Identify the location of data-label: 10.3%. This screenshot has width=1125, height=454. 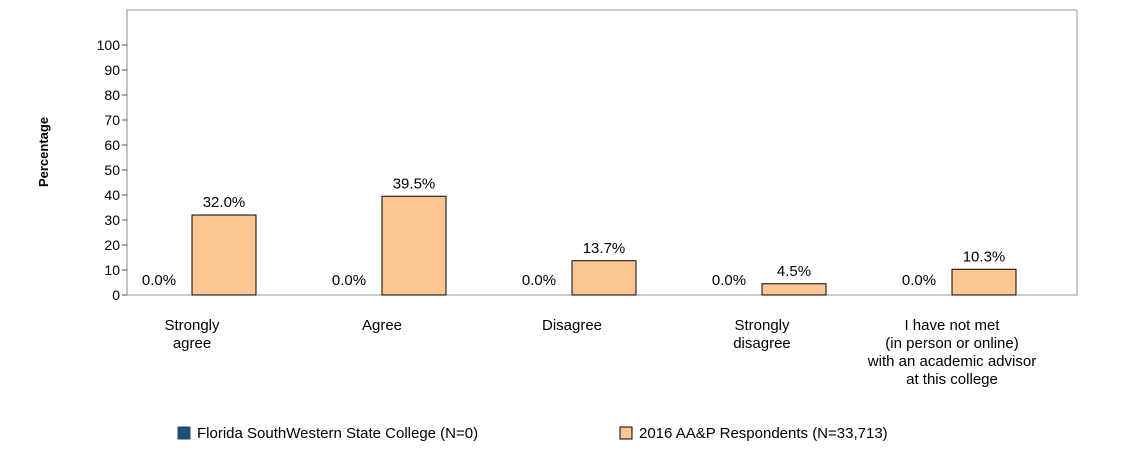
(984, 256).